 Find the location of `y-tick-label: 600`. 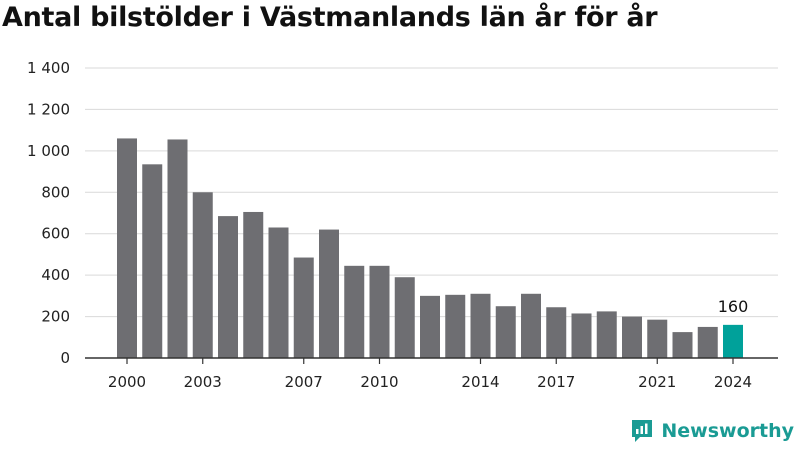

y-tick-label: 600 is located at coordinates (55, 234).